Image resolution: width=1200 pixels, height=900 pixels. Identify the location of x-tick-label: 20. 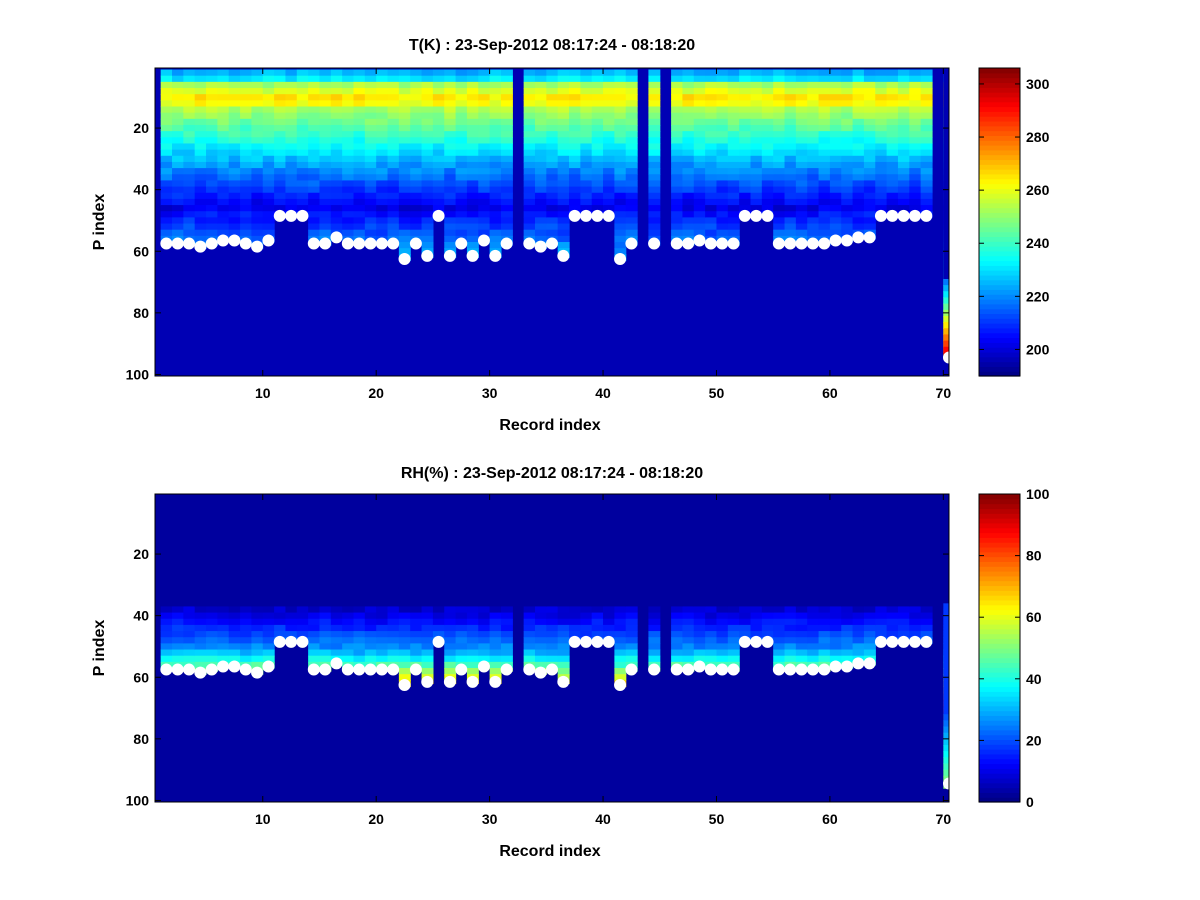
(376, 819).